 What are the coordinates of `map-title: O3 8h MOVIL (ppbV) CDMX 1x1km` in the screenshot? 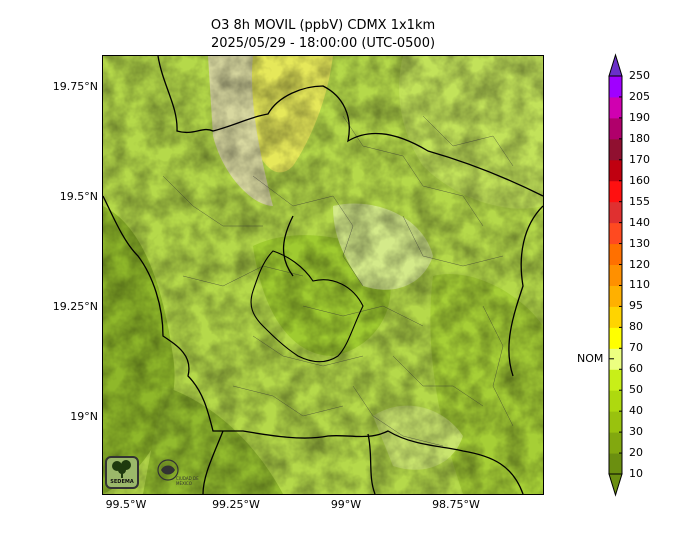 It's located at (323, 25).